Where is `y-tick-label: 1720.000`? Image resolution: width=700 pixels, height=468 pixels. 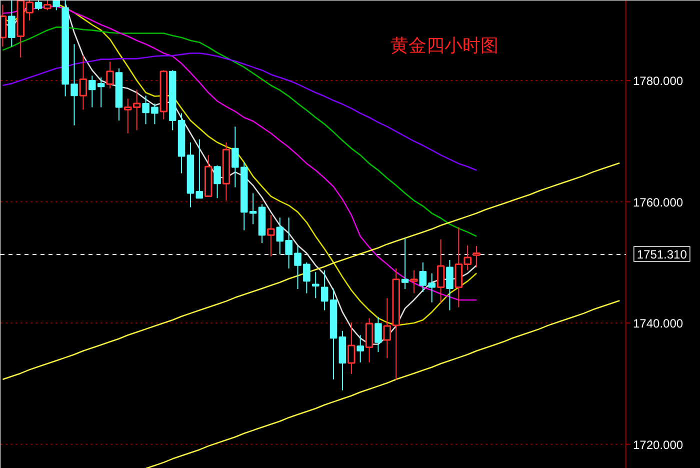 y-tick-label: 1720.000 is located at coordinates (658, 445).